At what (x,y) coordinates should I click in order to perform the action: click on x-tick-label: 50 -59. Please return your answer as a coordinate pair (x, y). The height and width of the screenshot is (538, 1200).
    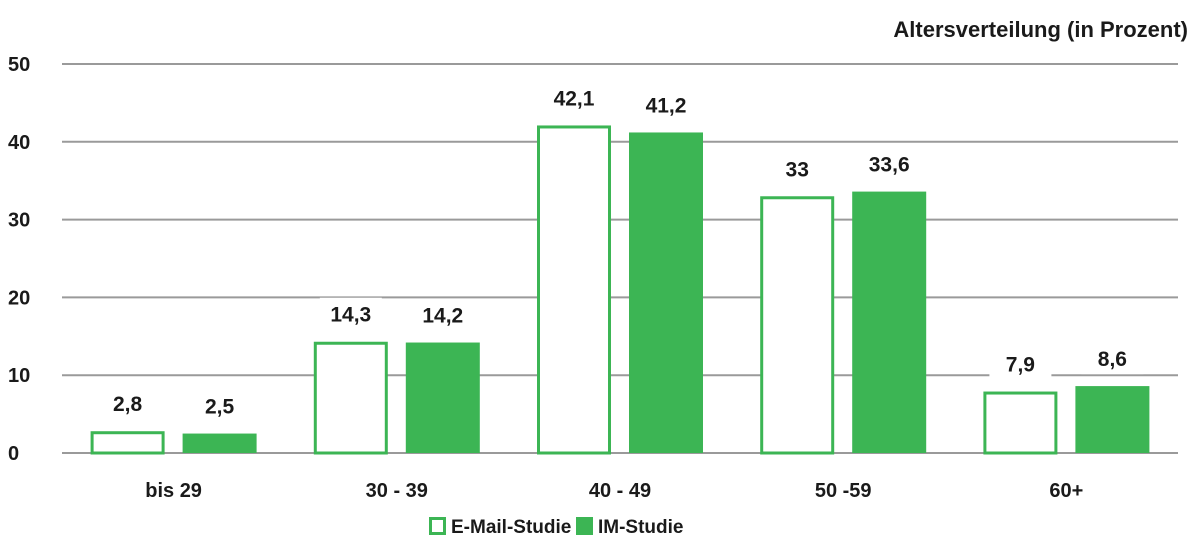
    Looking at the image, I should click on (843, 491).